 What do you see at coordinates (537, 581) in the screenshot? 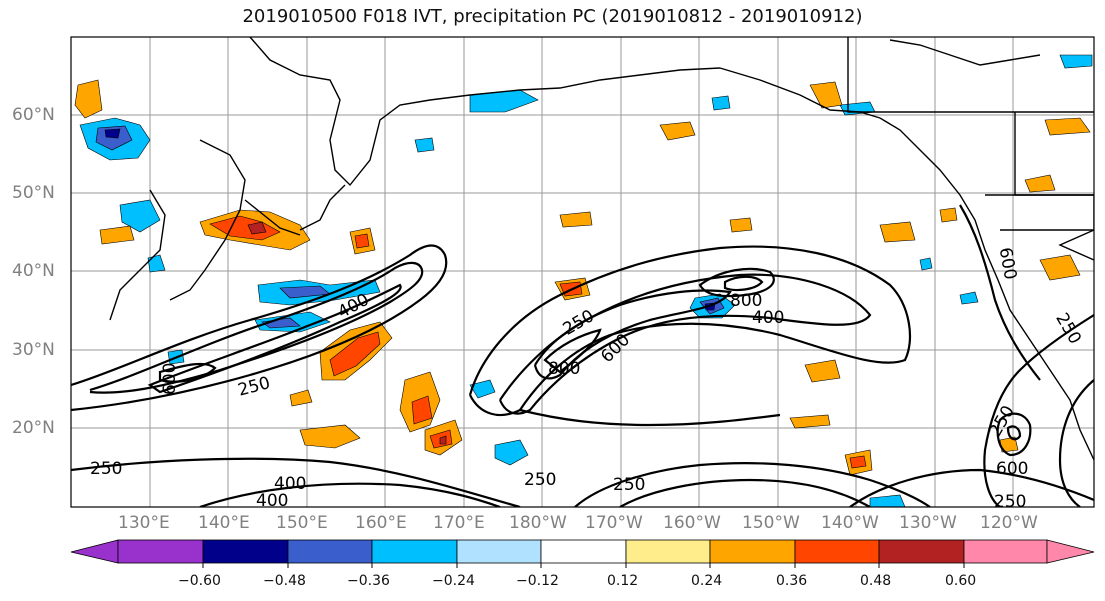
I see `colorbar-tick-label: −0.12` at bounding box center [537, 581].